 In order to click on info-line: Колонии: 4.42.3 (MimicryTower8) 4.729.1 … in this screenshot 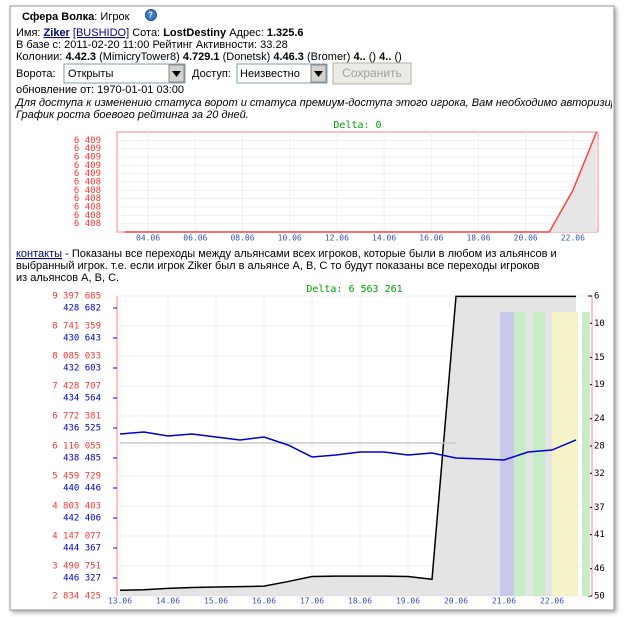, I will do `click(209, 57)`.